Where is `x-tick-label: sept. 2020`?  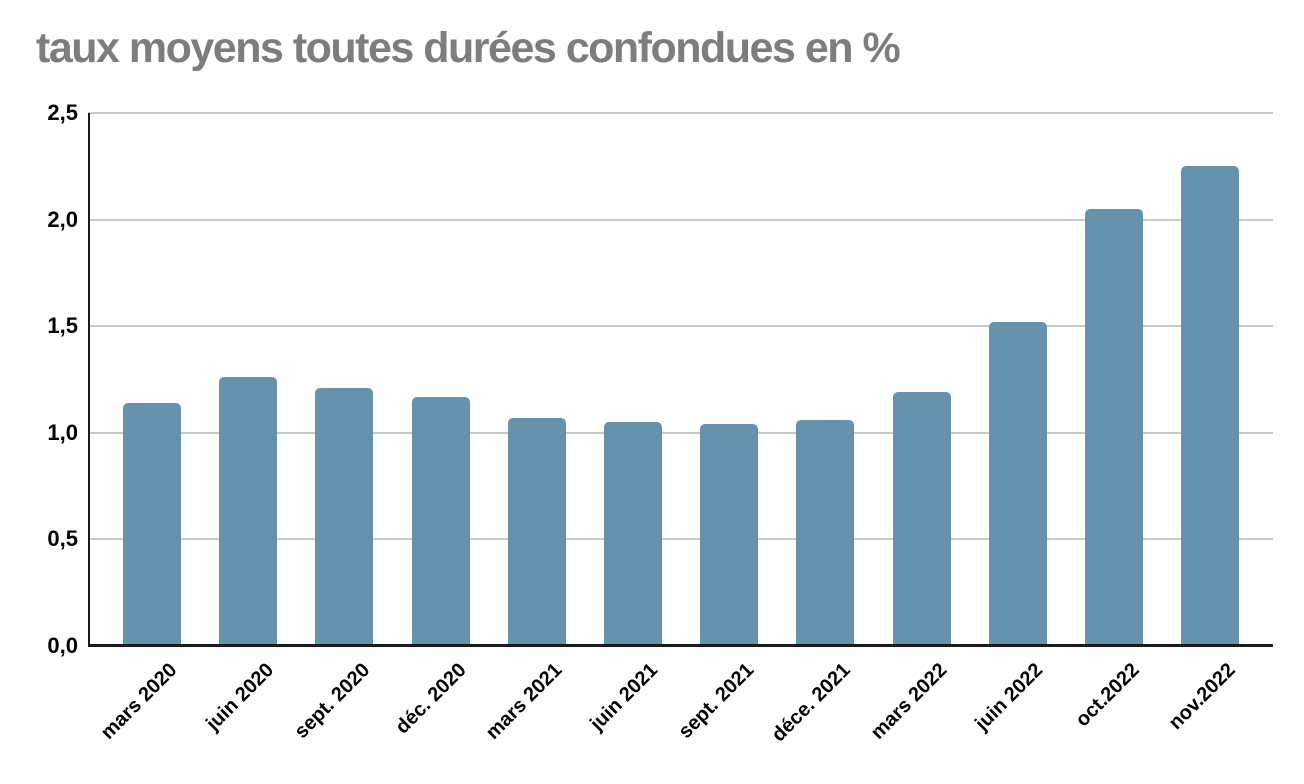
x-tick-label: sept. 2020 is located at coordinates (332, 701).